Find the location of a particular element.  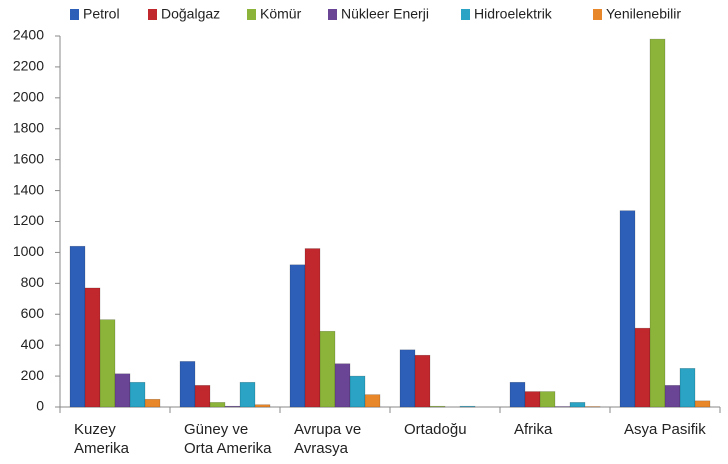

y-tick-label: 1000 is located at coordinates (28, 251).